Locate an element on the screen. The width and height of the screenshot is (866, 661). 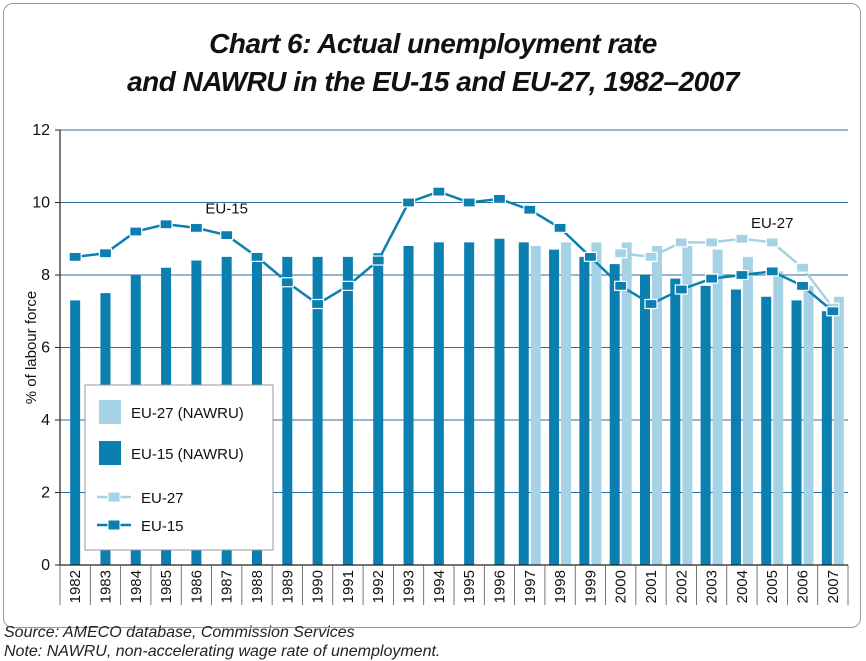
legend-swatch-eu15-marker is located at coordinates (114, 525).